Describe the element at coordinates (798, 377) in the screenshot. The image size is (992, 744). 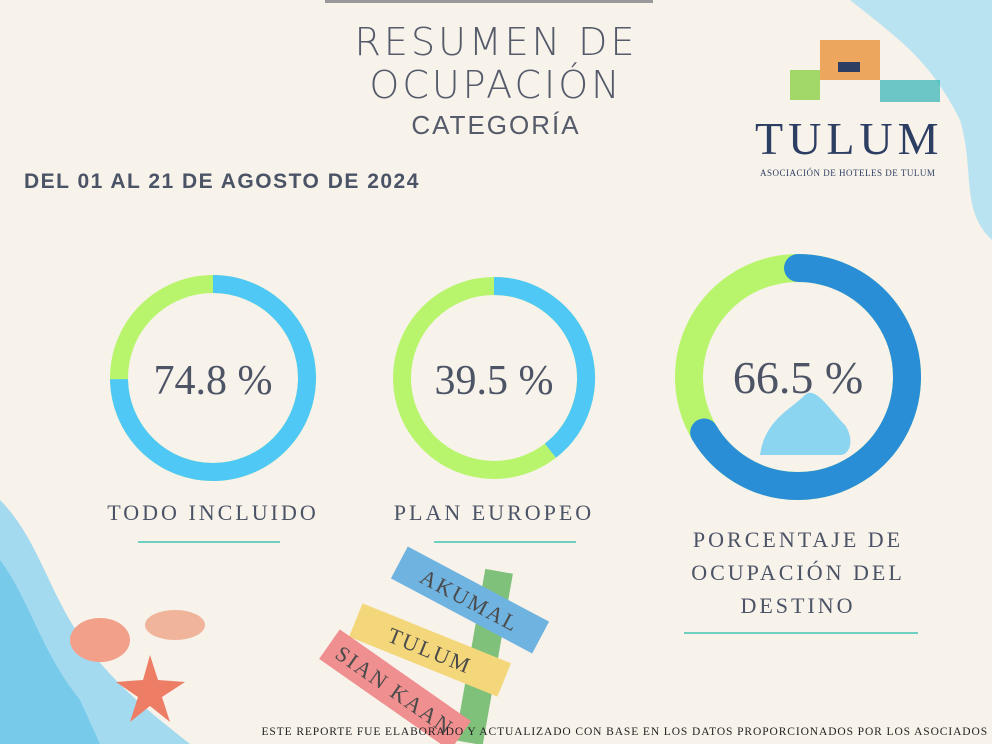
I see `value-label: 66.5 %` at that location.